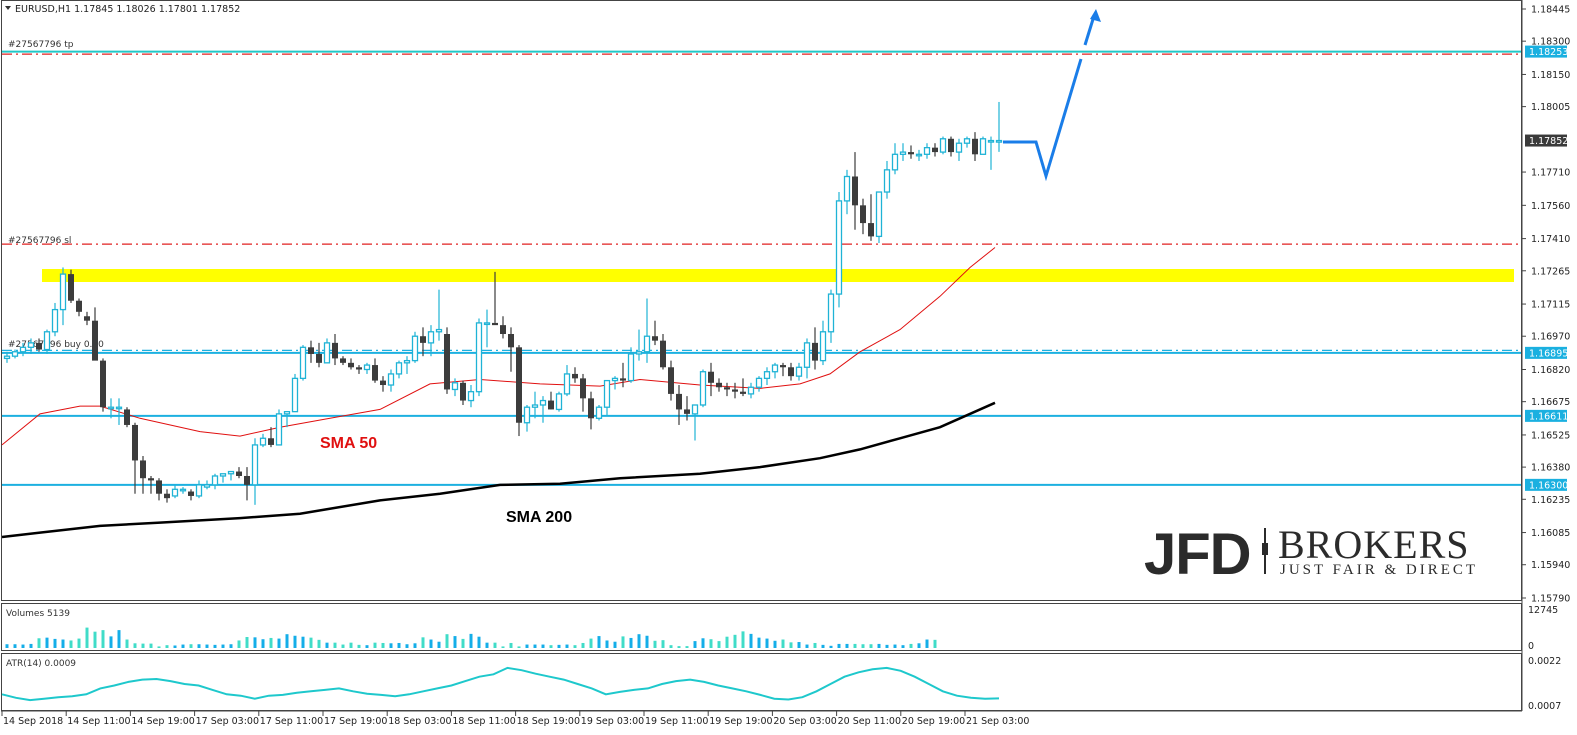 The height and width of the screenshot is (735, 1577). I want to click on logo-jfd-text: JFD, so click(1197, 554).